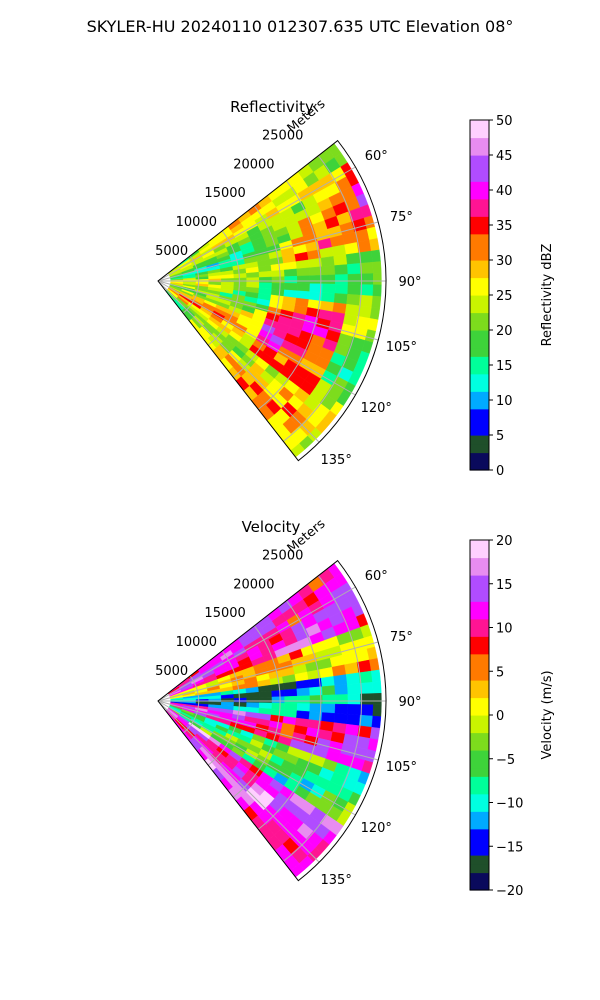 This screenshot has width=600, height=1000. I want to click on colorbar-tick-label: 20, so click(504, 541).